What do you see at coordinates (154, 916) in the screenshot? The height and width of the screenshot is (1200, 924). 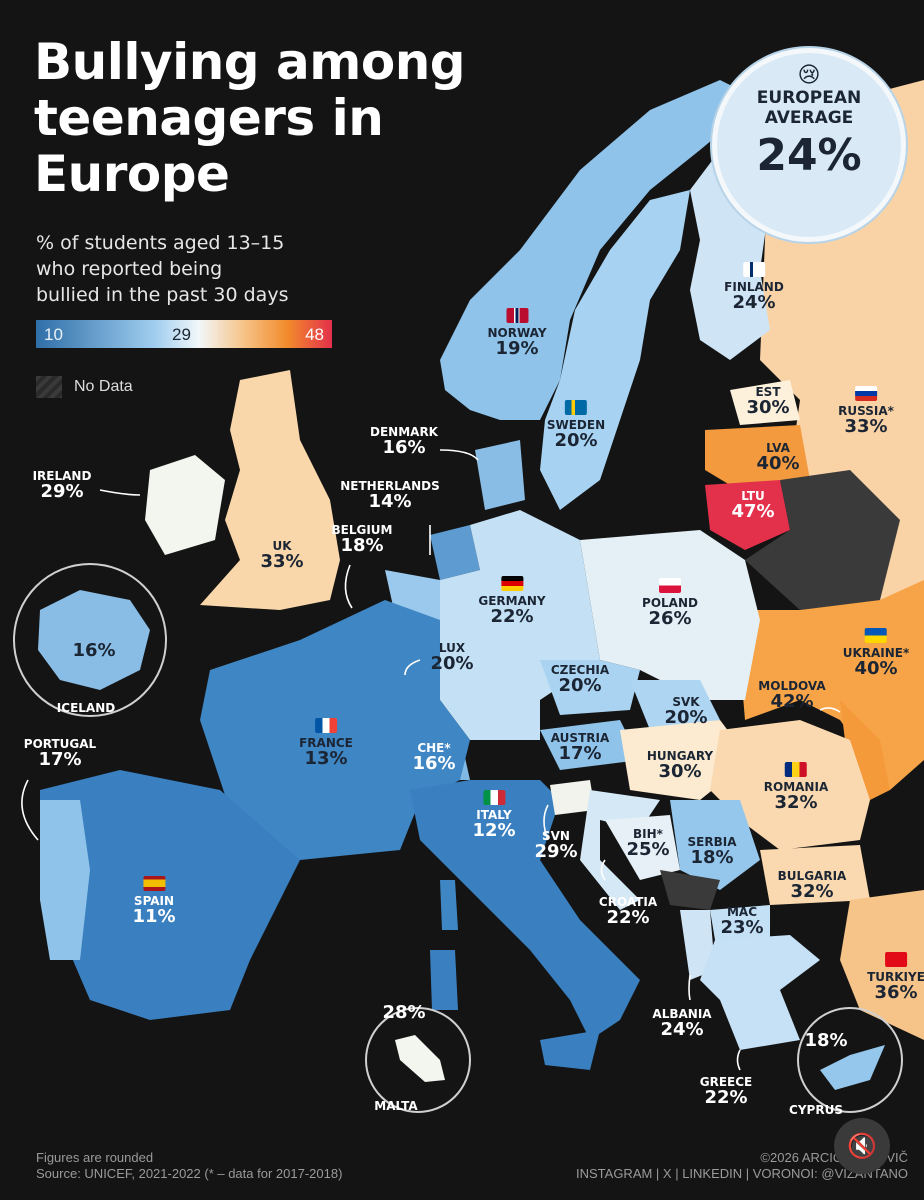 I see `spain-value: 11%` at bounding box center [154, 916].